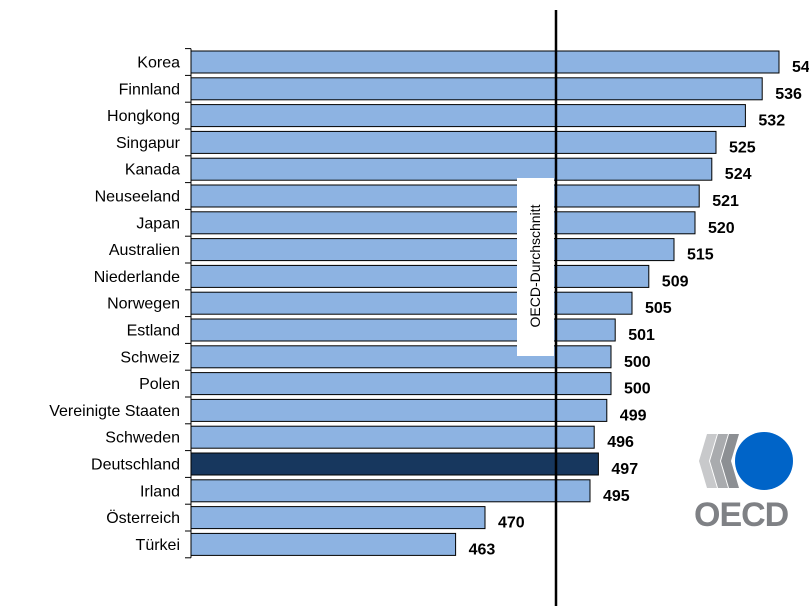 Image resolution: width=809 pixels, height=608 pixels. I want to click on value-label: 524, so click(738, 174).